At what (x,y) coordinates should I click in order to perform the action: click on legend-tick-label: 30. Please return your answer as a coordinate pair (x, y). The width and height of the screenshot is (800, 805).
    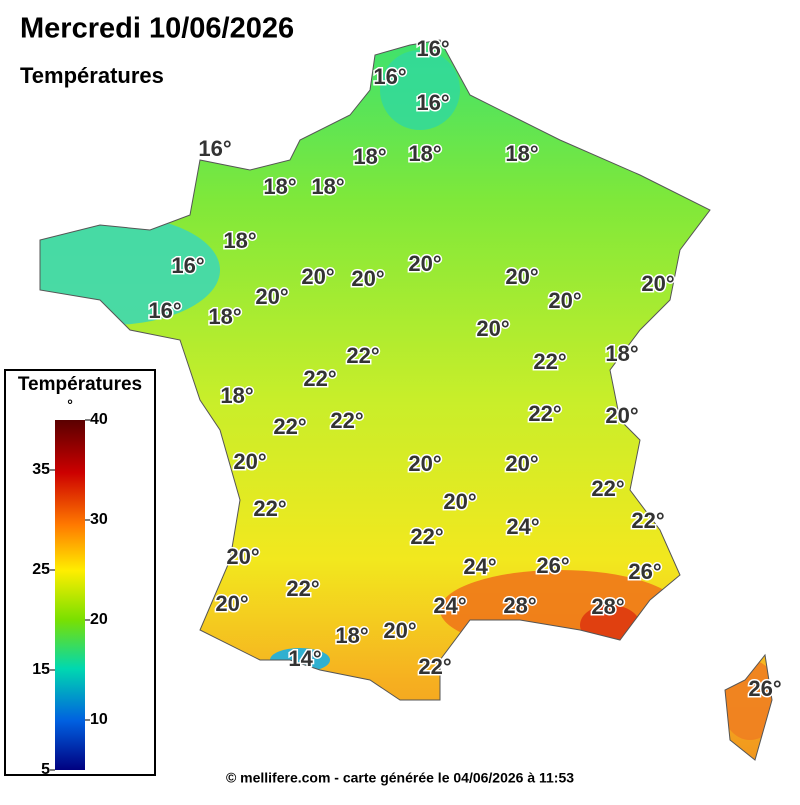
    Looking at the image, I should click on (99, 519).